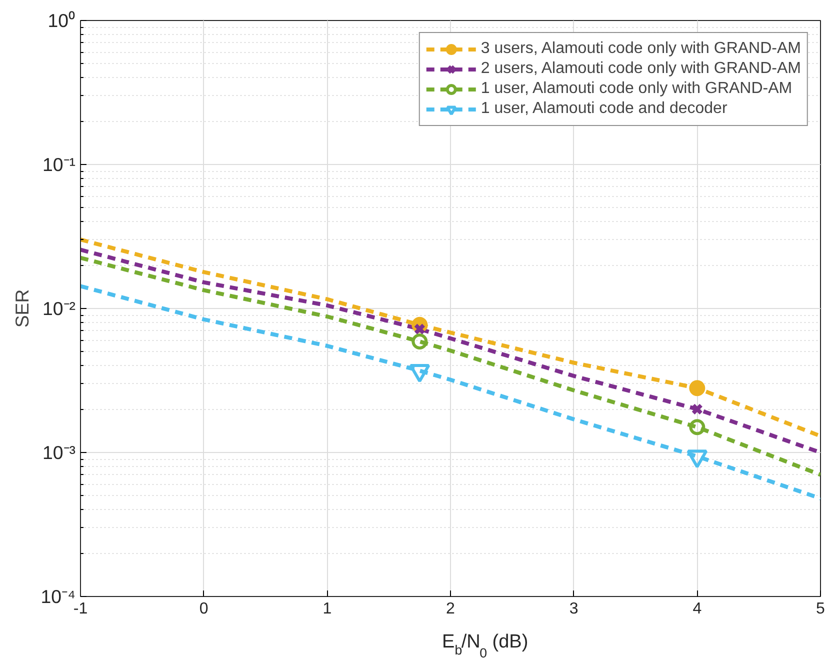 The height and width of the screenshot is (668, 828). What do you see at coordinates (573, 609) in the screenshot?
I see `x-tick-label: 3` at bounding box center [573, 609].